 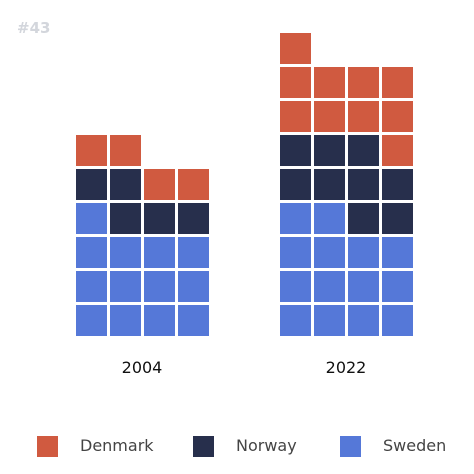 I want to click on legend-label-norway: Norway, so click(x=266, y=445).